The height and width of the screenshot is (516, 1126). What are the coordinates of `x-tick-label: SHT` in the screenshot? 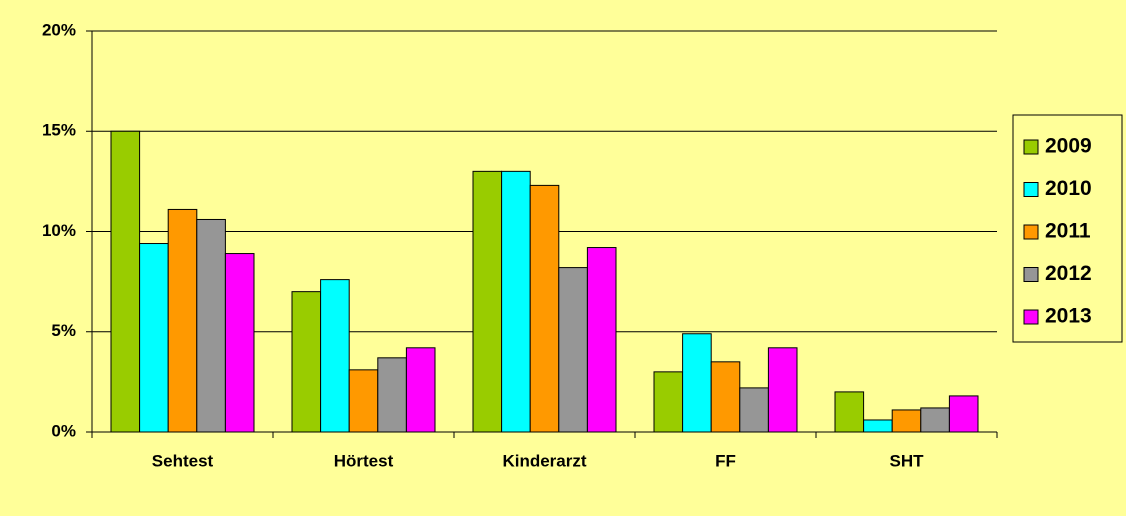 It's located at (907, 460).